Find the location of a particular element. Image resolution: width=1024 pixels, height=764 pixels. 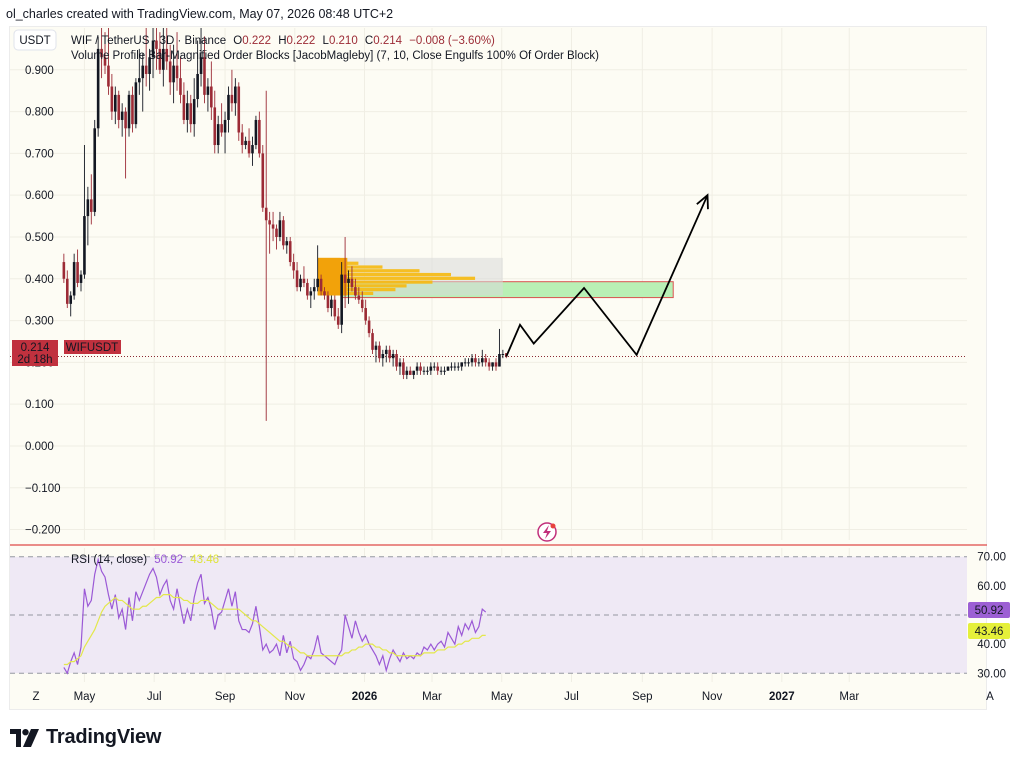

rsi-header: RSI (14, close) 50.92 43.46 is located at coordinates (145, 560).